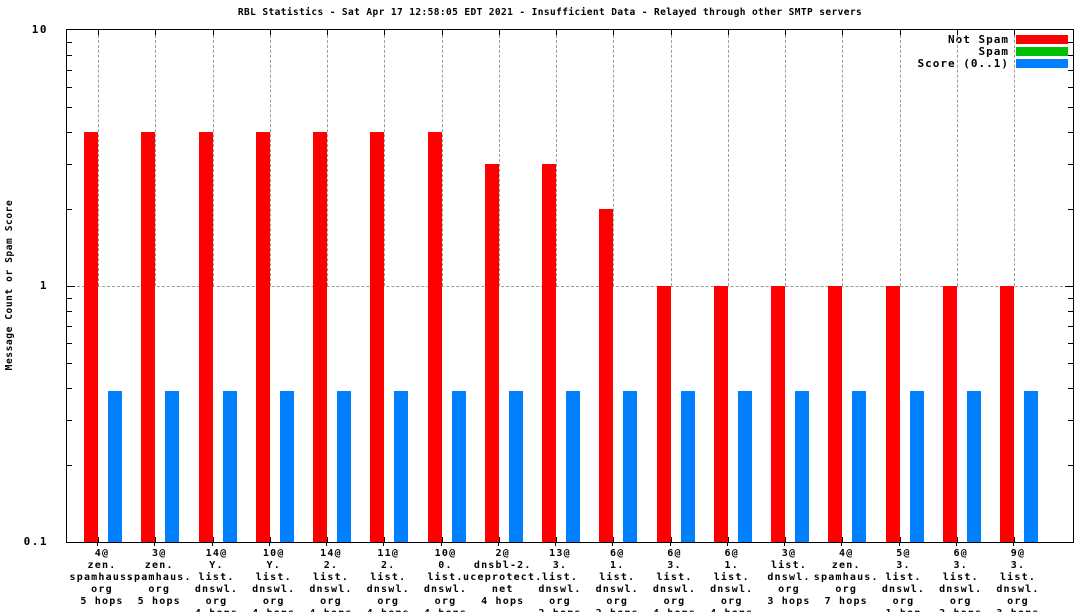  I want to click on x-category-label: 5@ 3. list. dnswl. org 1 hop, so click(903, 580).